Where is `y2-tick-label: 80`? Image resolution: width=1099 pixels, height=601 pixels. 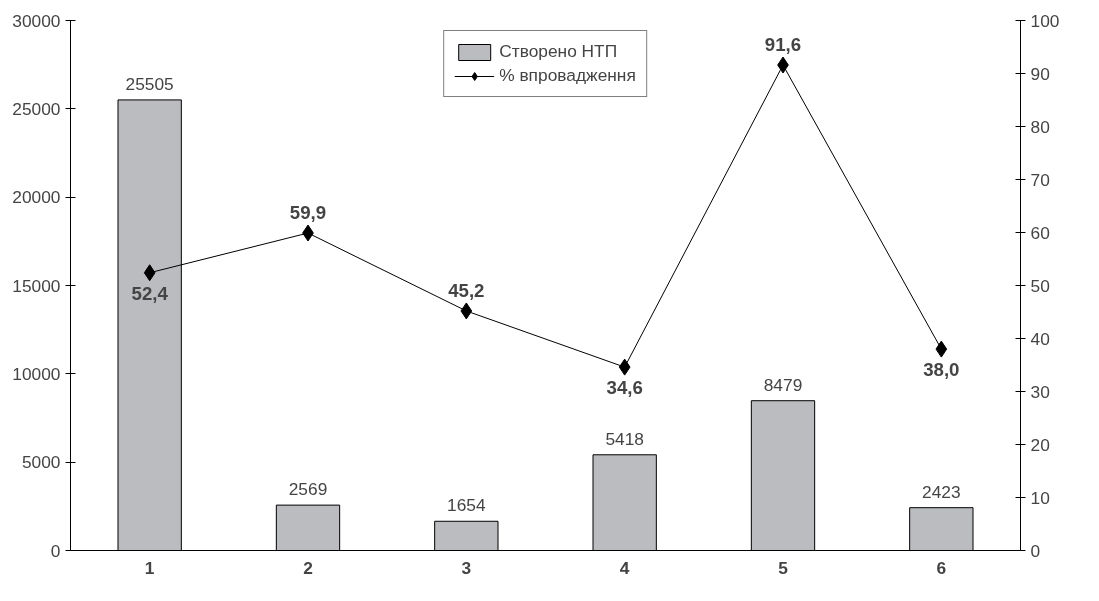
y2-tick-label: 80 is located at coordinates (1040, 126).